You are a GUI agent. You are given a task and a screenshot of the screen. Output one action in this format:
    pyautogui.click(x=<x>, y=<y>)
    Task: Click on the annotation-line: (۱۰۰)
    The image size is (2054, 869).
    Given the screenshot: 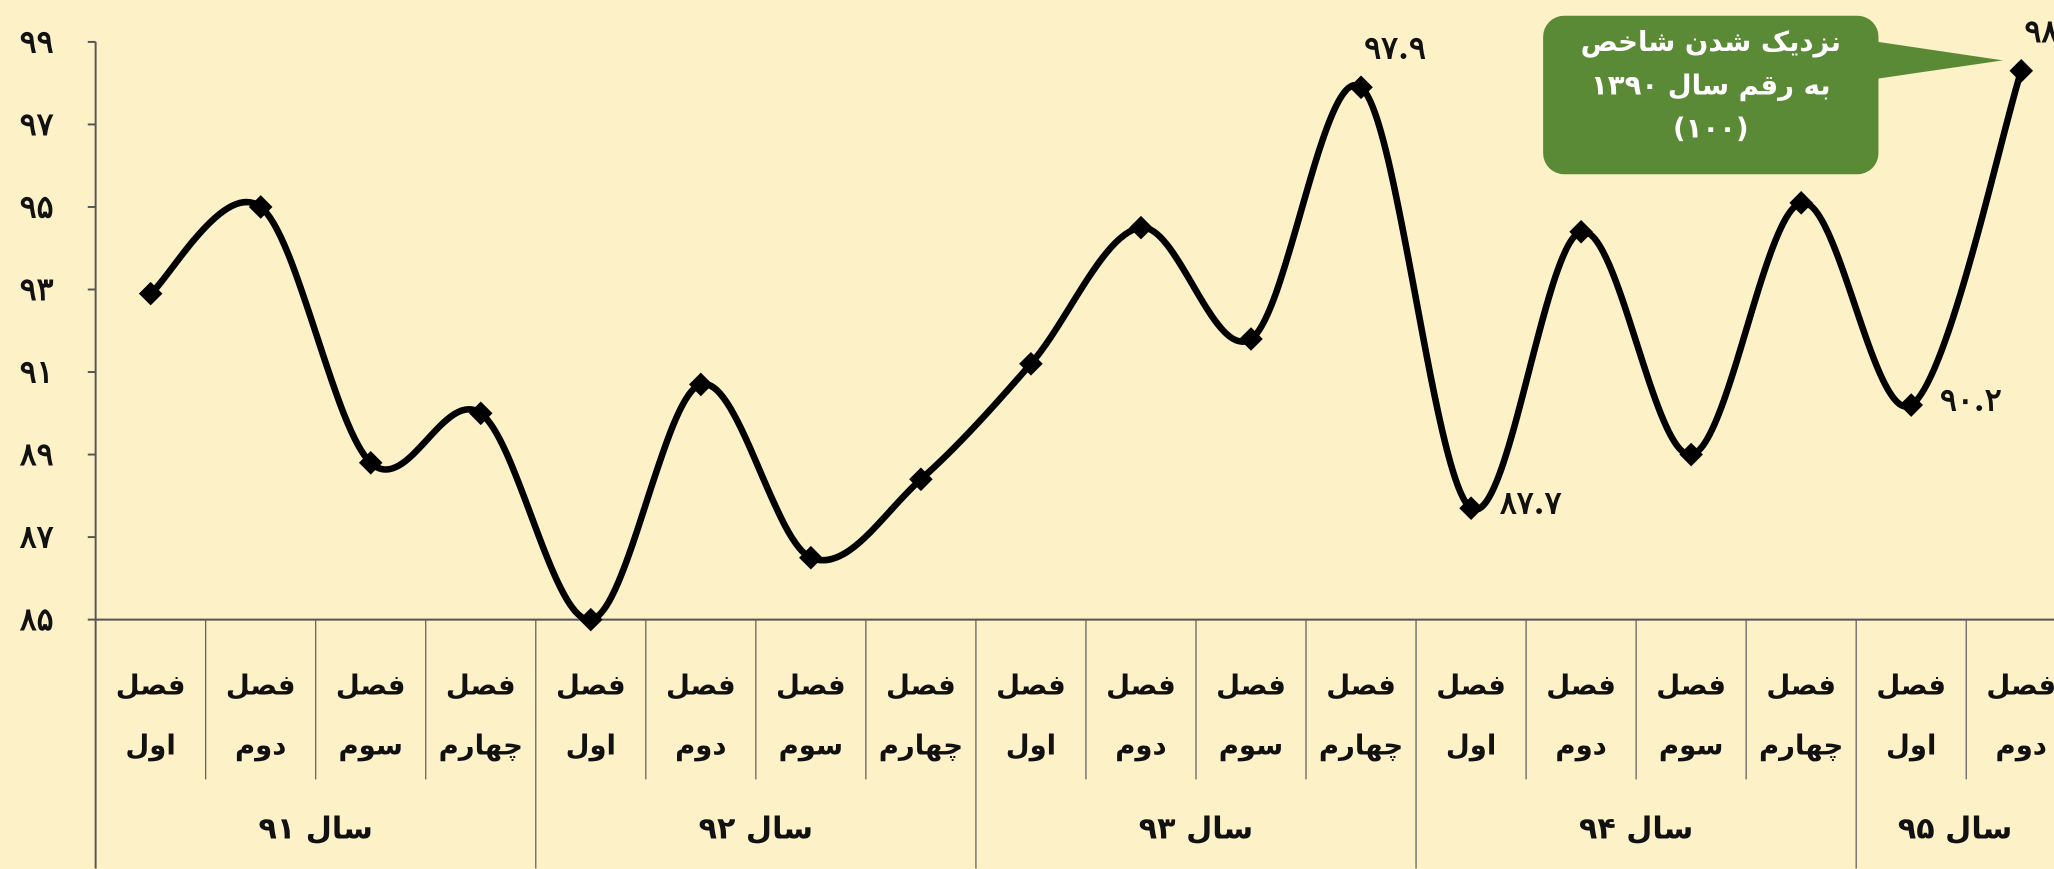 What is the action you would take?
    pyautogui.click(x=1711, y=128)
    